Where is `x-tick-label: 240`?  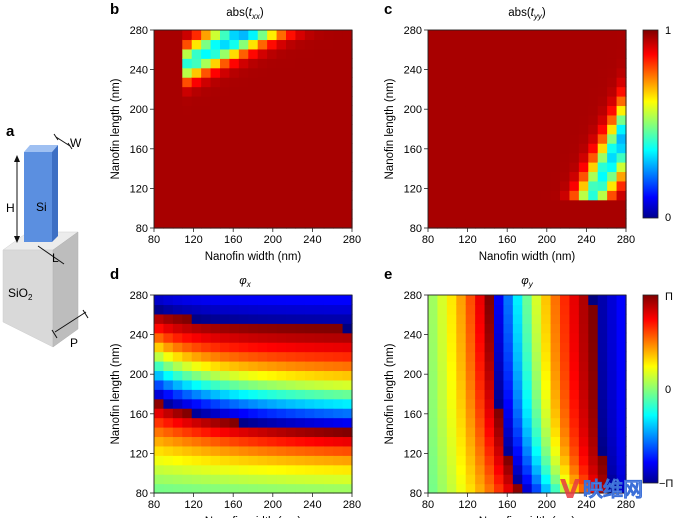
x-tick-label: 240 is located at coordinates (312, 505).